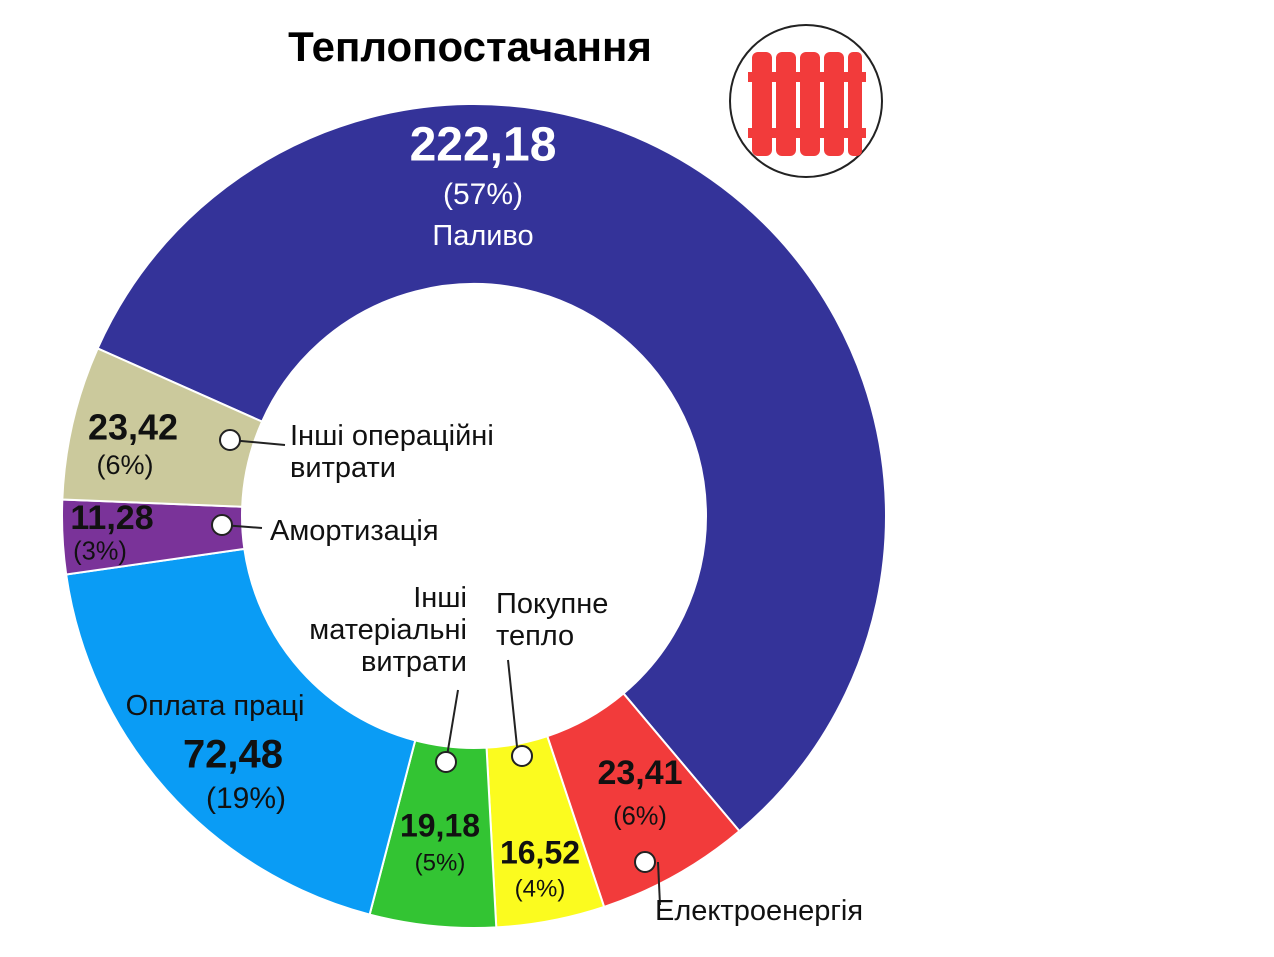  What do you see at coordinates (806, 101) in the screenshot?
I see `radiator-icon` at bounding box center [806, 101].